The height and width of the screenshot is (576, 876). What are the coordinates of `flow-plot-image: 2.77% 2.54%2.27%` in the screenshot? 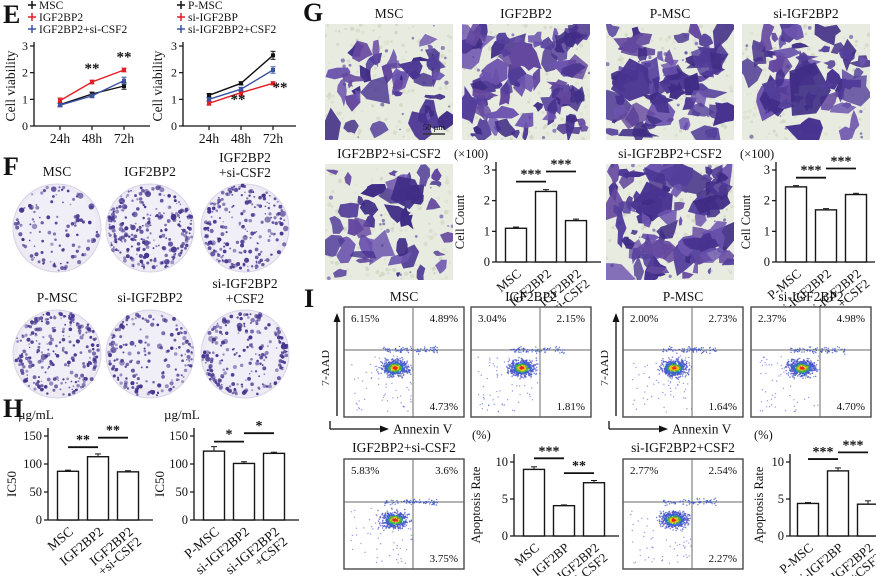 It's located at (683, 514).